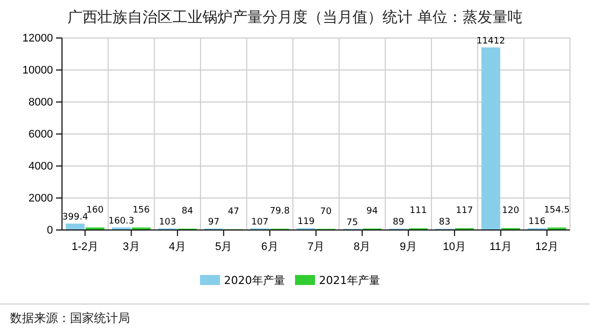 The height and width of the screenshot is (330, 590). What do you see at coordinates (177, 247) in the screenshot?
I see `x-tick-label: 4月` at bounding box center [177, 247].